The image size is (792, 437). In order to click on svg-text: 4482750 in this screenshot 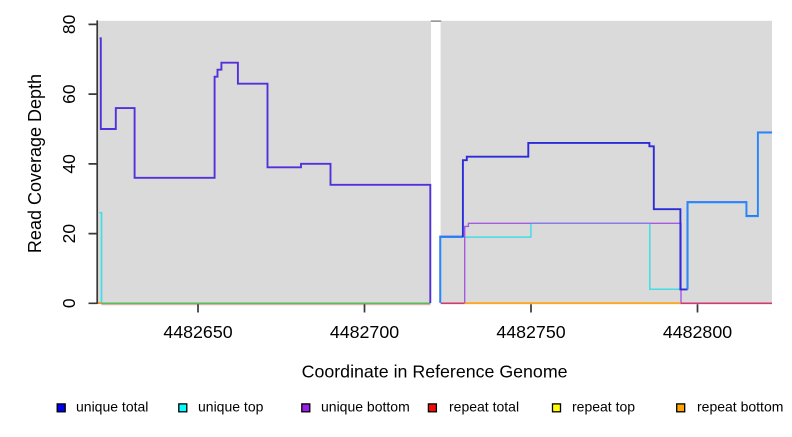, I will do `click(530, 332)`.